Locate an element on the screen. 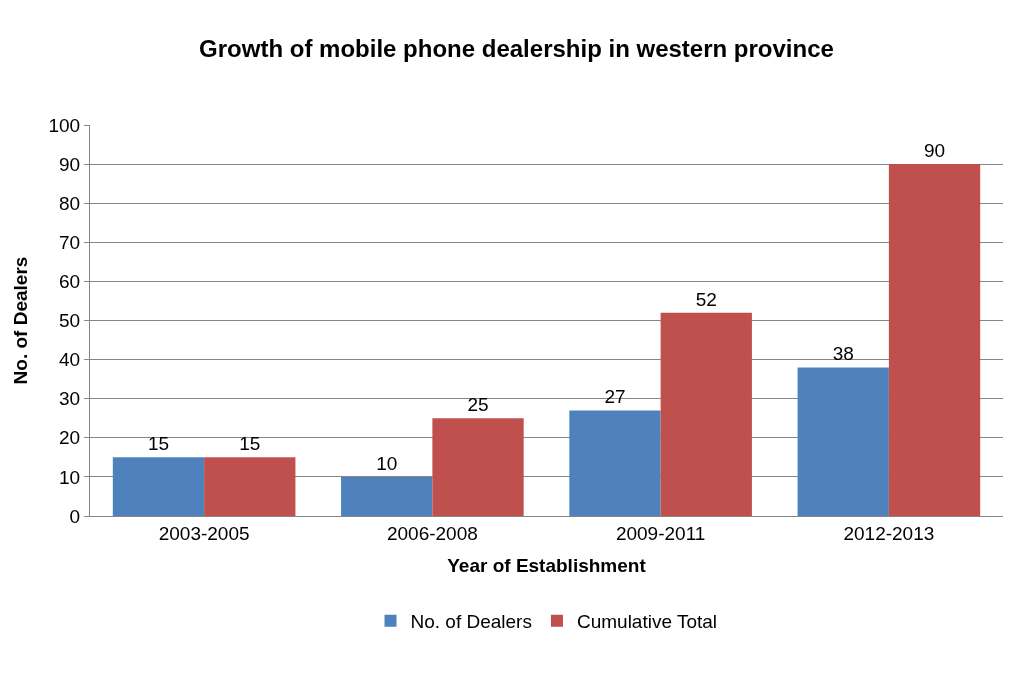 The image size is (1033, 696). y-tick-label: 60 is located at coordinates (70, 282).